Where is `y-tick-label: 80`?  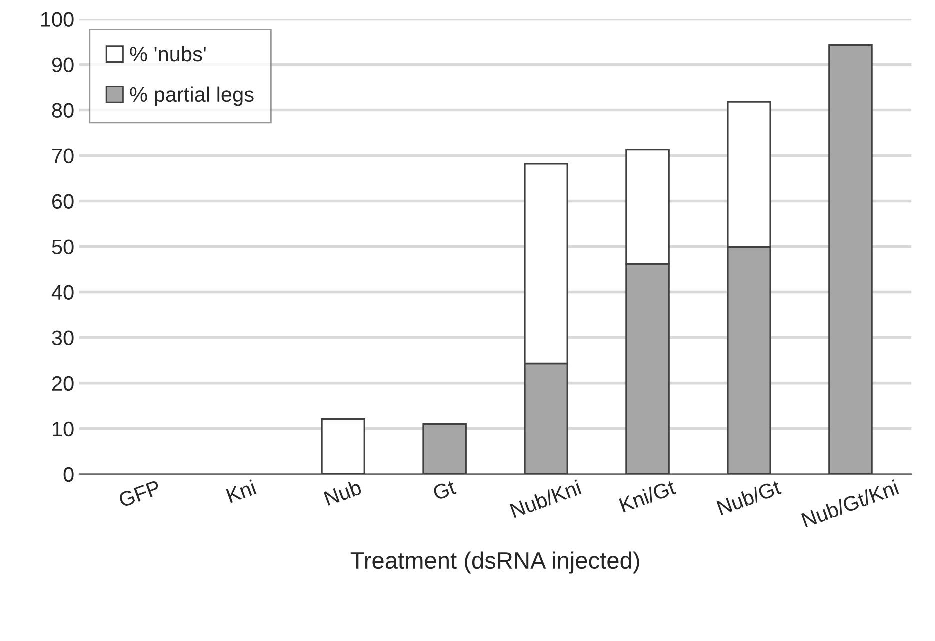 y-tick-label: 80 is located at coordinates (63, 110).